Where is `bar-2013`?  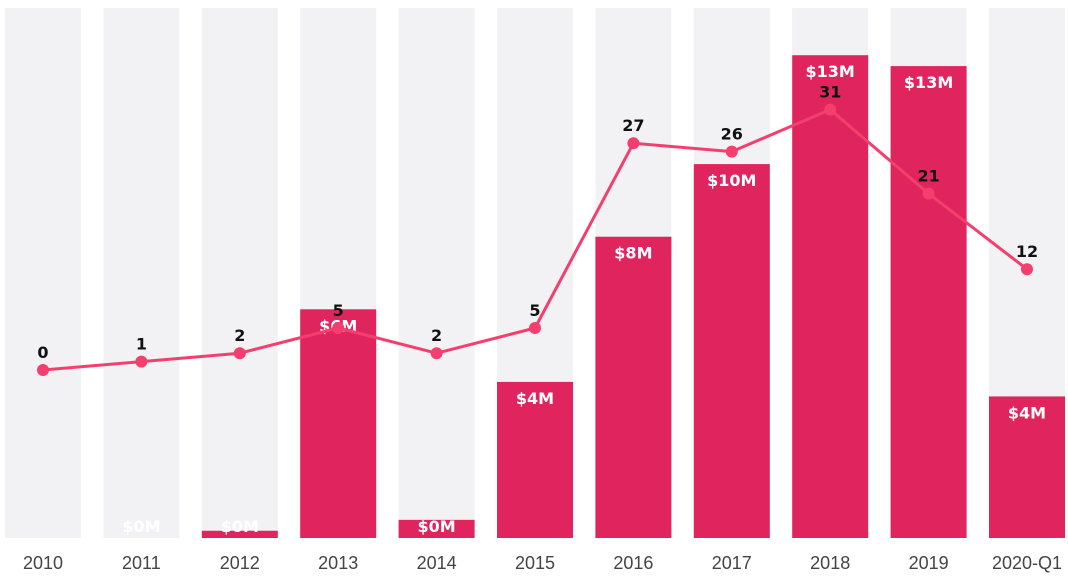 bar-2013 is located at coordinates (338, 423).